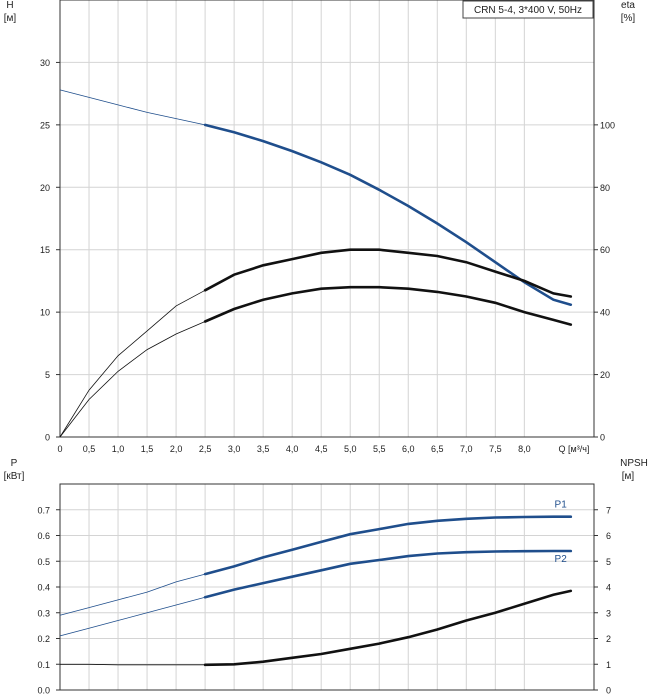 This screenshot has height=700, width=658. Describe the element at coordinates (605, 313) in the screenshot. I see `right-tick-label: 40` at that location.